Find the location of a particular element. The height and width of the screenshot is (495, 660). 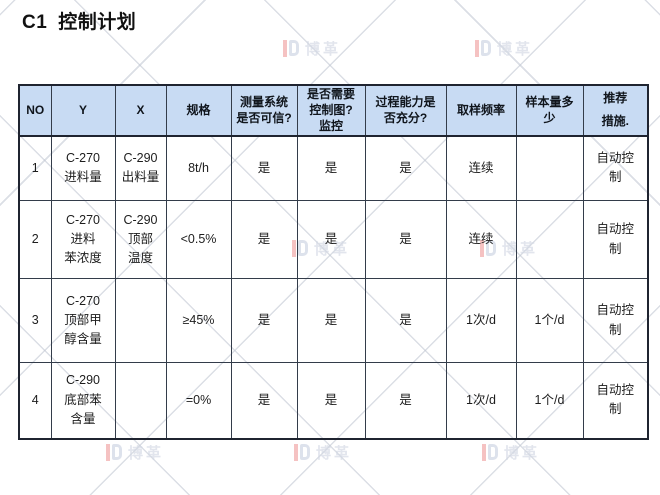

cell-no: 4 is located at coordinates (35, 401).